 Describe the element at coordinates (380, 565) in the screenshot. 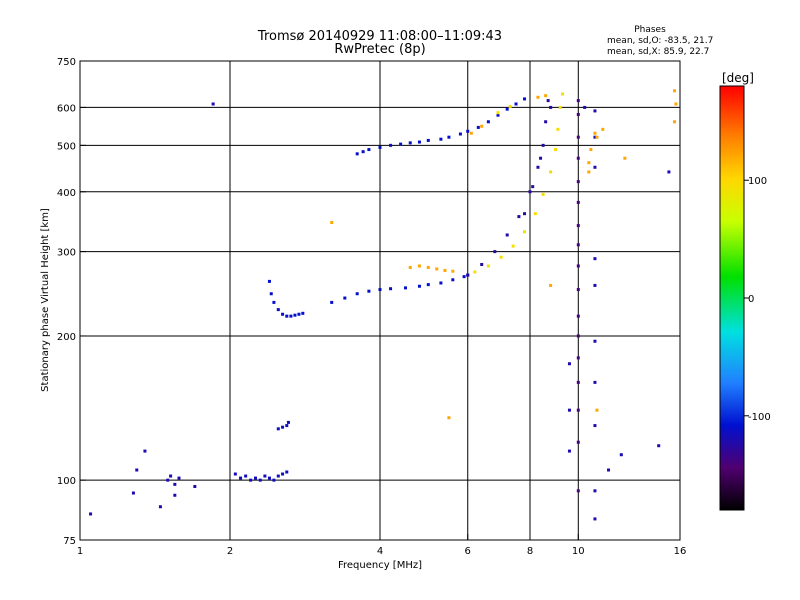

I see `x-axis-label: Frequency [MHz]` at that location.